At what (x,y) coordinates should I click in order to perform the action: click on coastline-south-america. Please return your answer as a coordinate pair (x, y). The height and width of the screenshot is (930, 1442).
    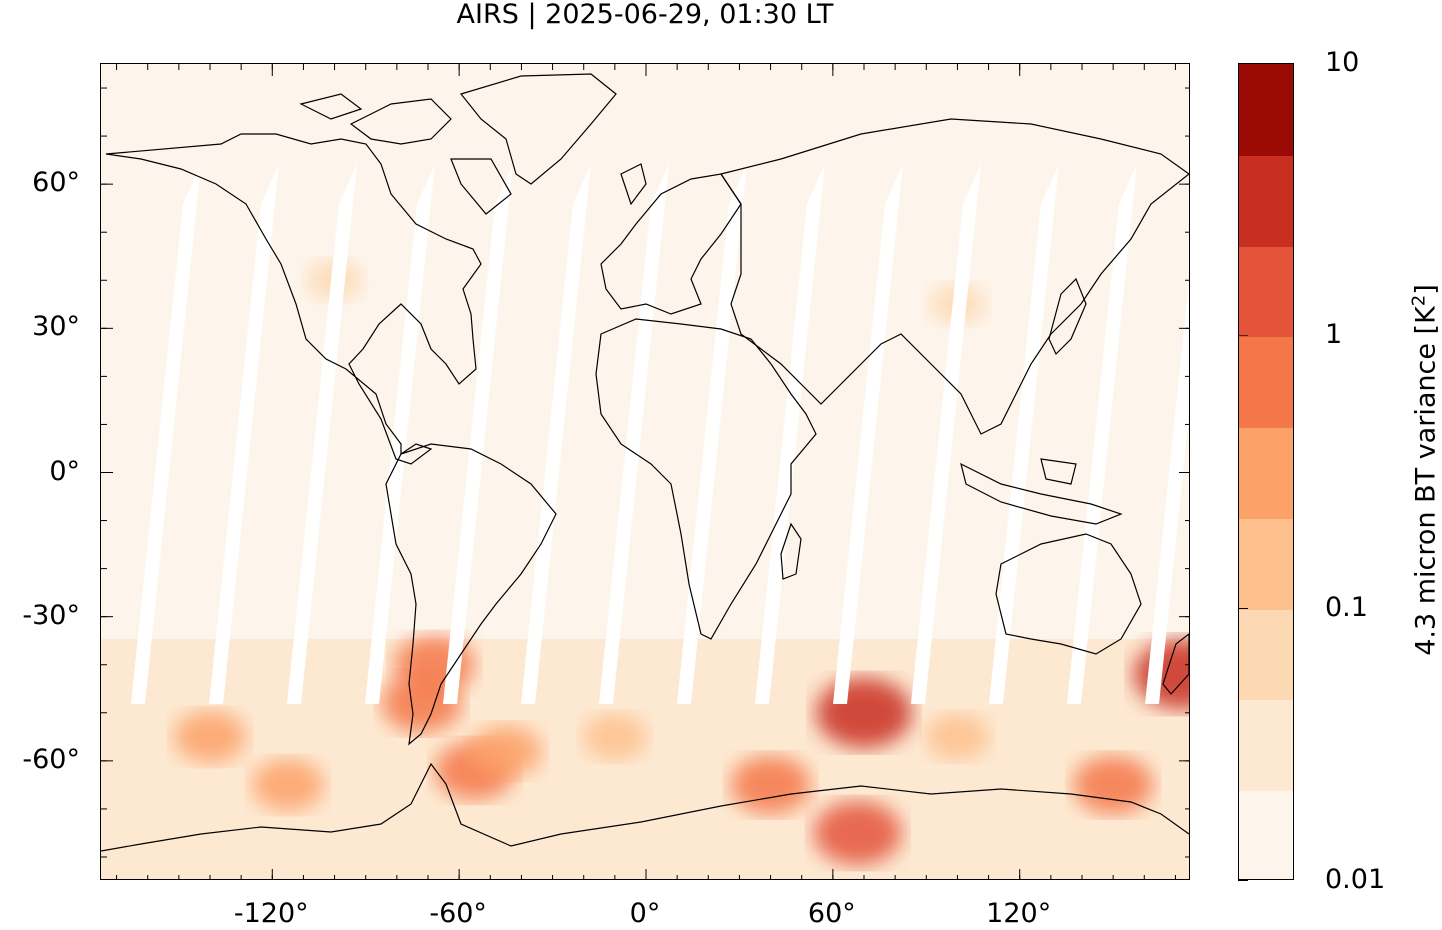
    Looking at the image, I should click on (471, 594).